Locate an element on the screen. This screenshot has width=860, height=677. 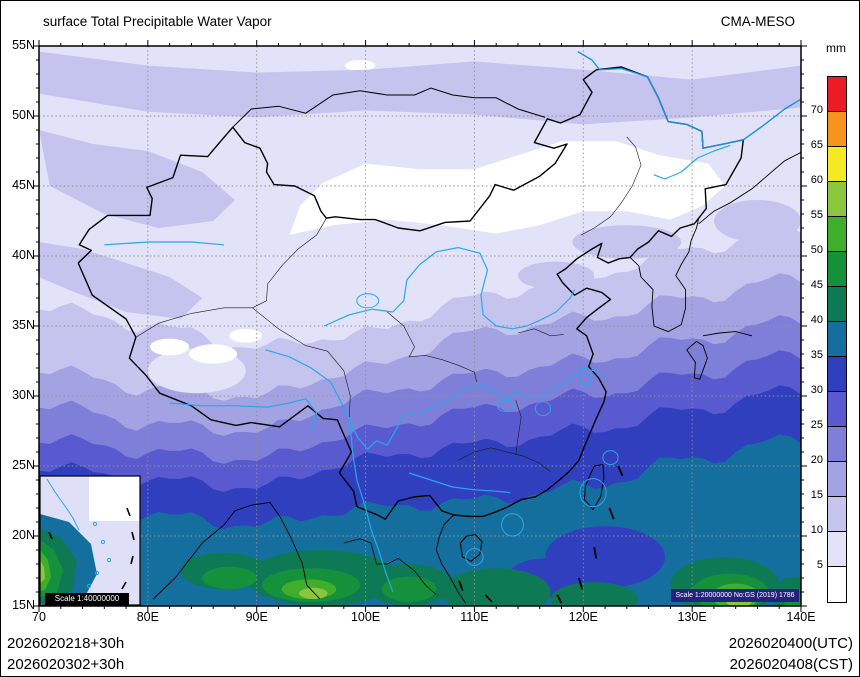
y-tick-label: 40N is located at coordinates (23, 255).